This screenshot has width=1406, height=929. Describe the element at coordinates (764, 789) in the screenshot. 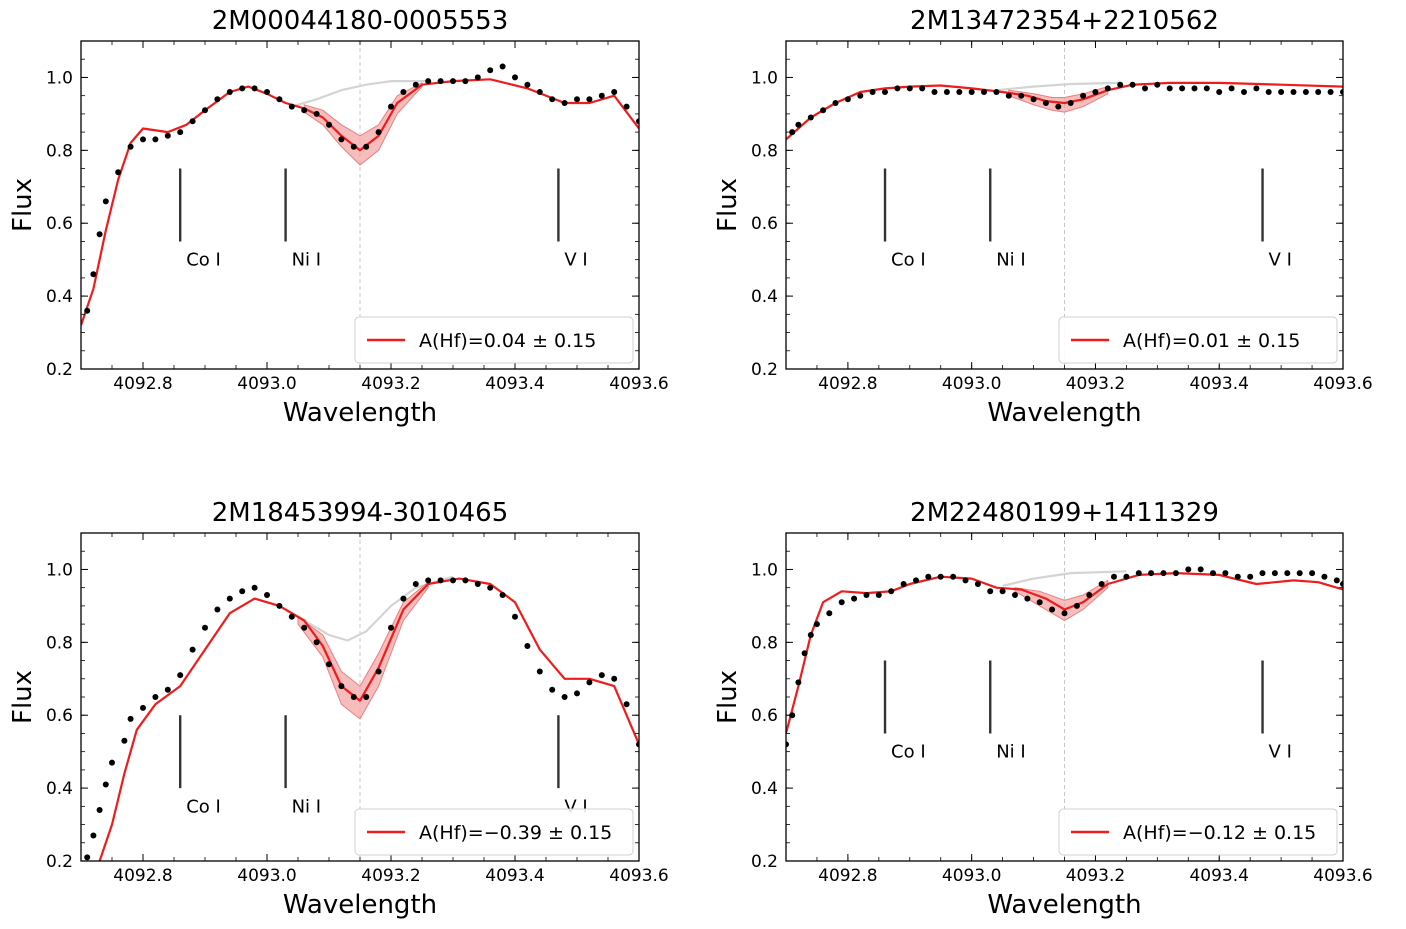

I see `y-tick-label: 0.4` at that location.